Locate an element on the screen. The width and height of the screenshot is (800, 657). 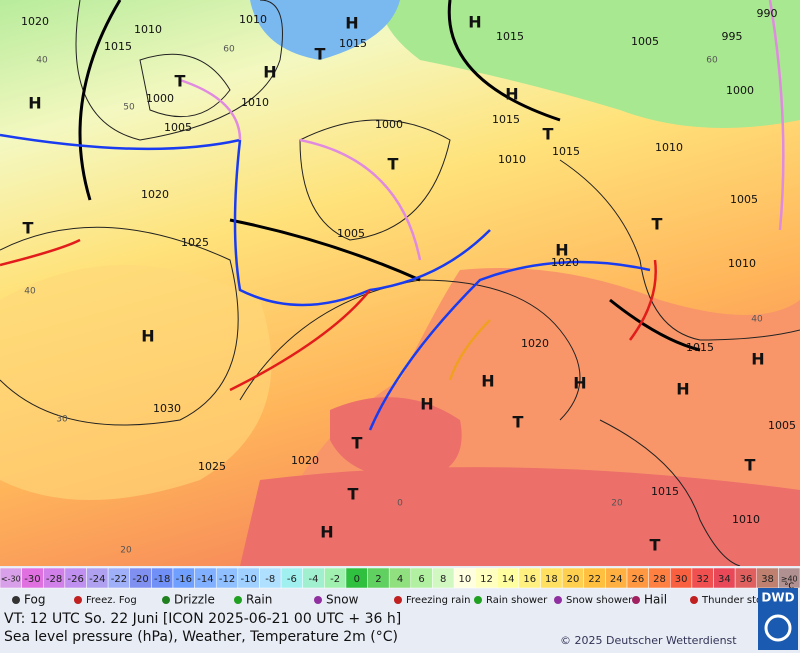
legend-item: Snow shower is located at coordinates (599, 600).